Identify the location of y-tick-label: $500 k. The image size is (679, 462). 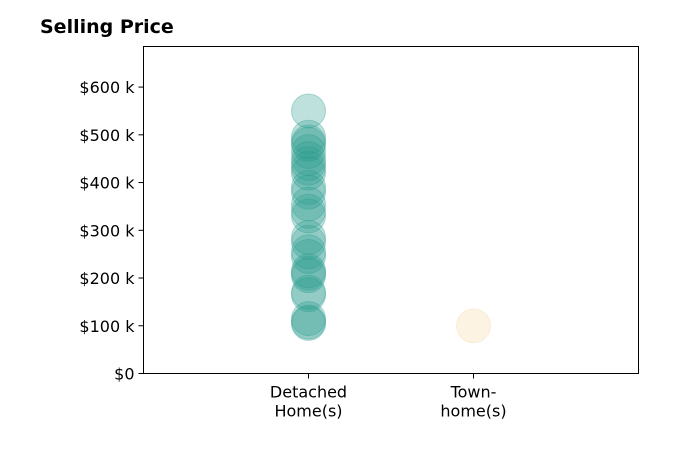
(107, 135).